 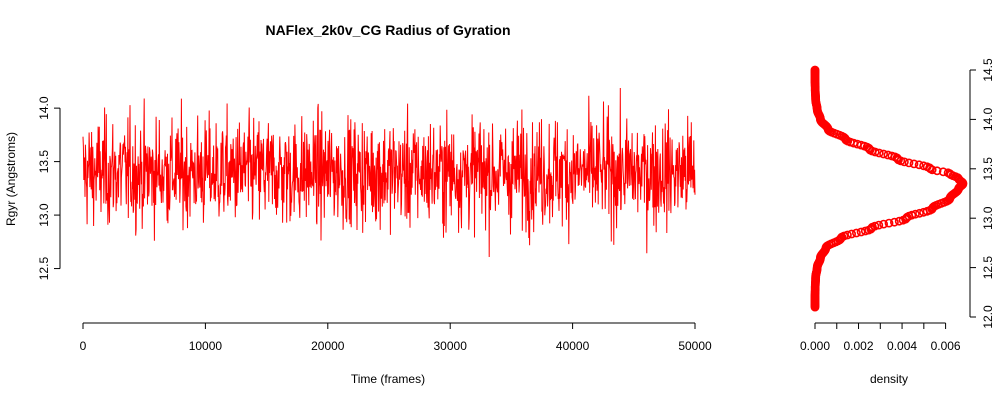 What do you see at coordinates (988, 169) in the screenshot?
I see `density-y-tick-label: 13.5` at bounding box center [988, 169].